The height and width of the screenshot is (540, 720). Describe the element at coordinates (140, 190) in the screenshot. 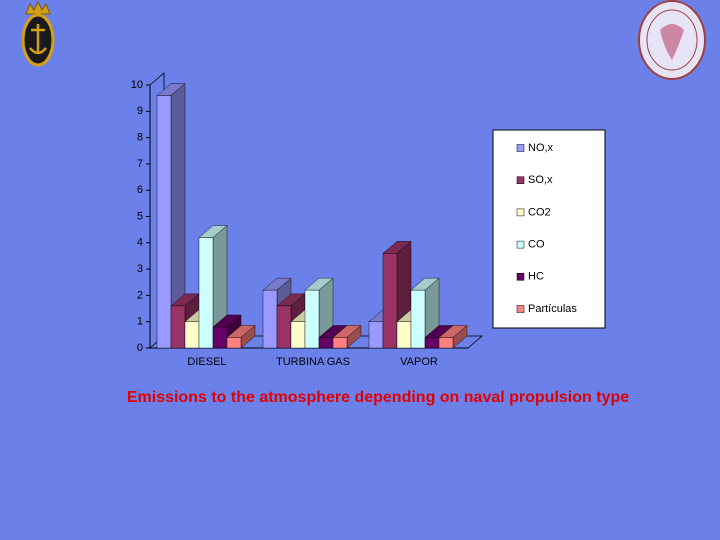

I see `y-tick-label: 6` at that location.